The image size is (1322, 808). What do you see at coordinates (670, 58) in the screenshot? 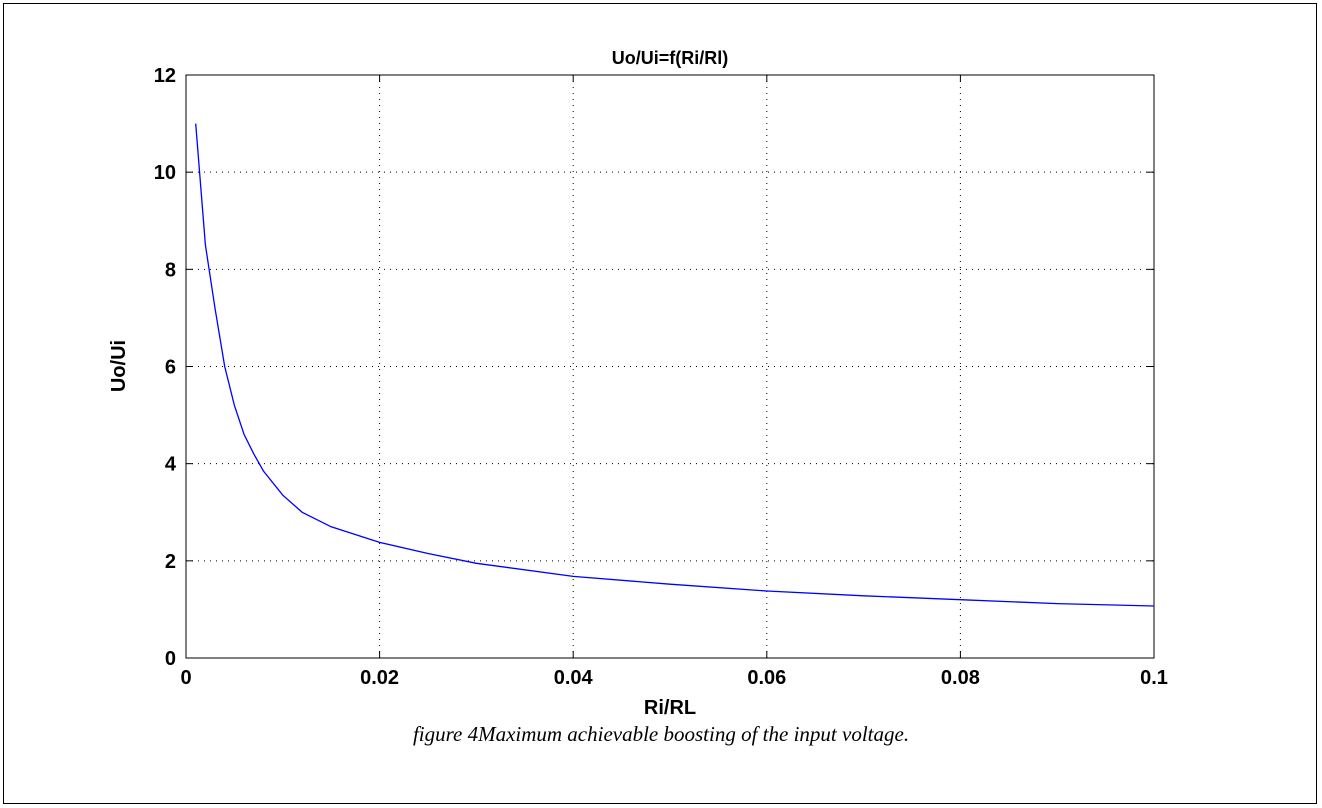
I see `chart-title: Uo/Ui=f(Ri/Rl)` at bounding box center [670, 58].